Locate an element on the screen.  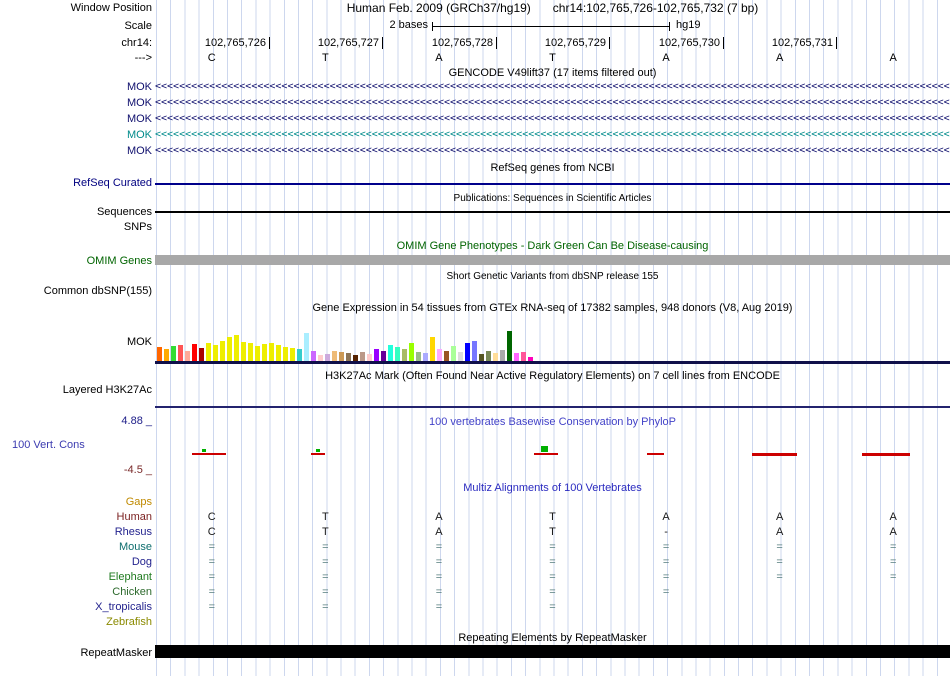
multiz-species-label: Human is located at coordinates (134, 517).